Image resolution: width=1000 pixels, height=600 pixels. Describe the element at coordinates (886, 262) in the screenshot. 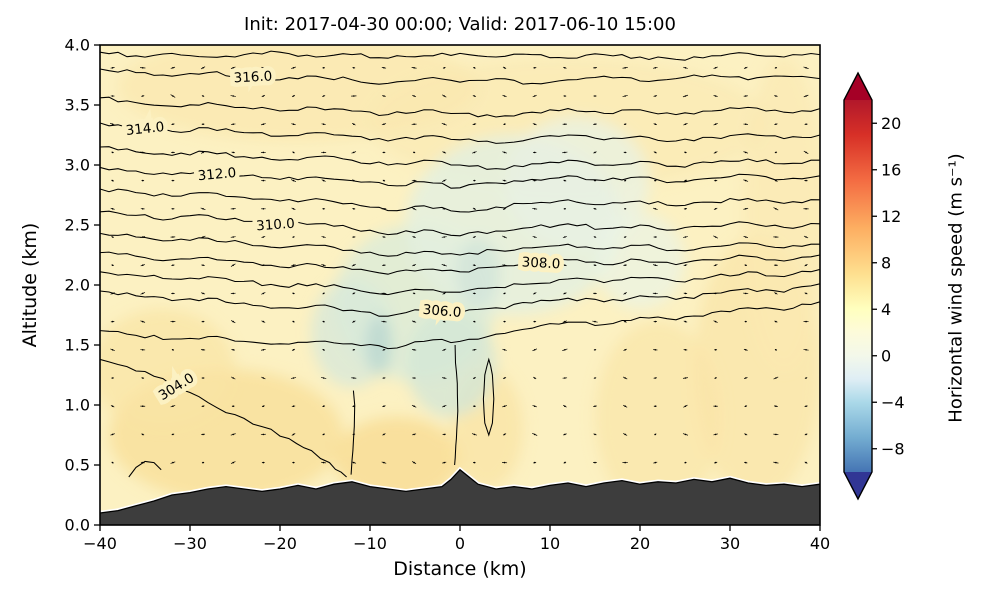

I see `colorbar-tick-label: 8` at that location.